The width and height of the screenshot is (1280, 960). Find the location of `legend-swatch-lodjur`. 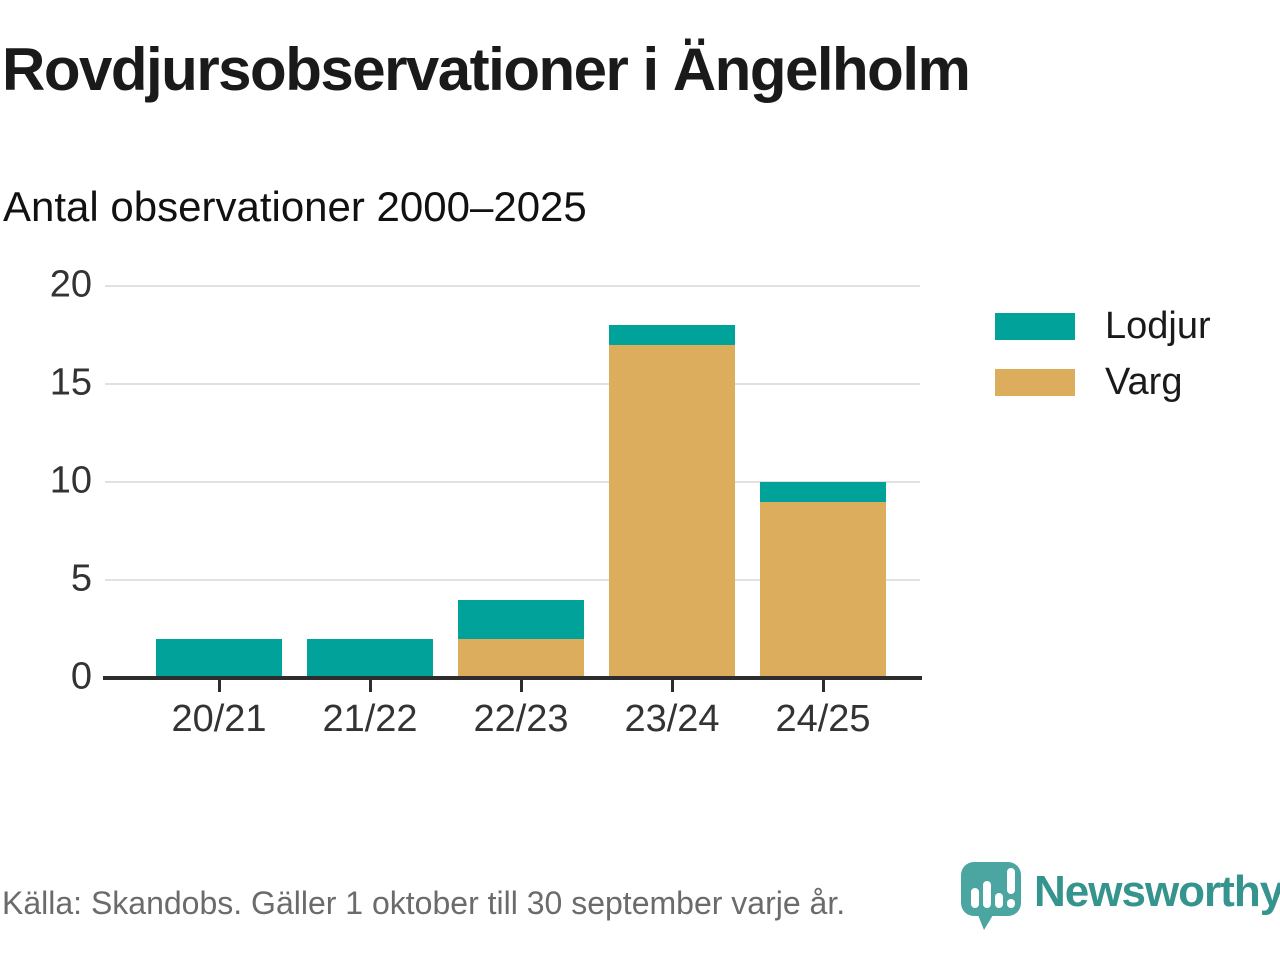

legend-swatch-lodjur is located at coordinates (1035, 326).